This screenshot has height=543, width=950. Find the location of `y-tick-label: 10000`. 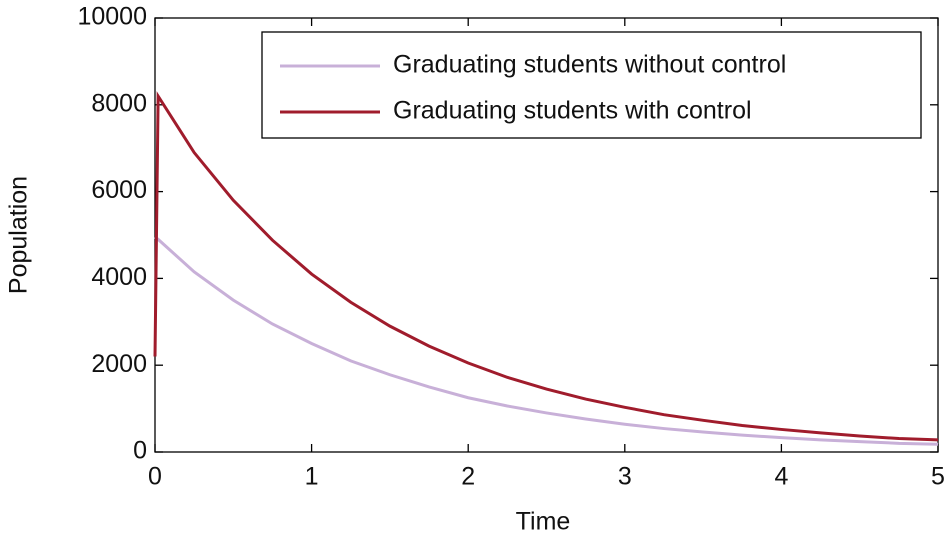

y-tick-label: 10000 is located at coordinates (112, 17).